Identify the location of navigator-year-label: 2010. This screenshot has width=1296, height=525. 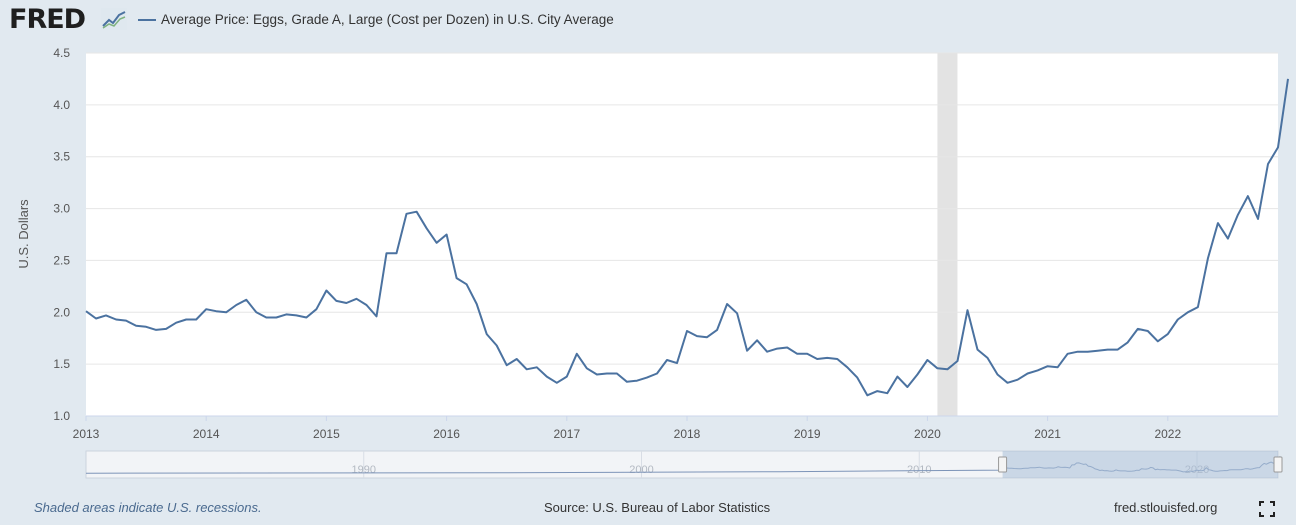
(919, 470).